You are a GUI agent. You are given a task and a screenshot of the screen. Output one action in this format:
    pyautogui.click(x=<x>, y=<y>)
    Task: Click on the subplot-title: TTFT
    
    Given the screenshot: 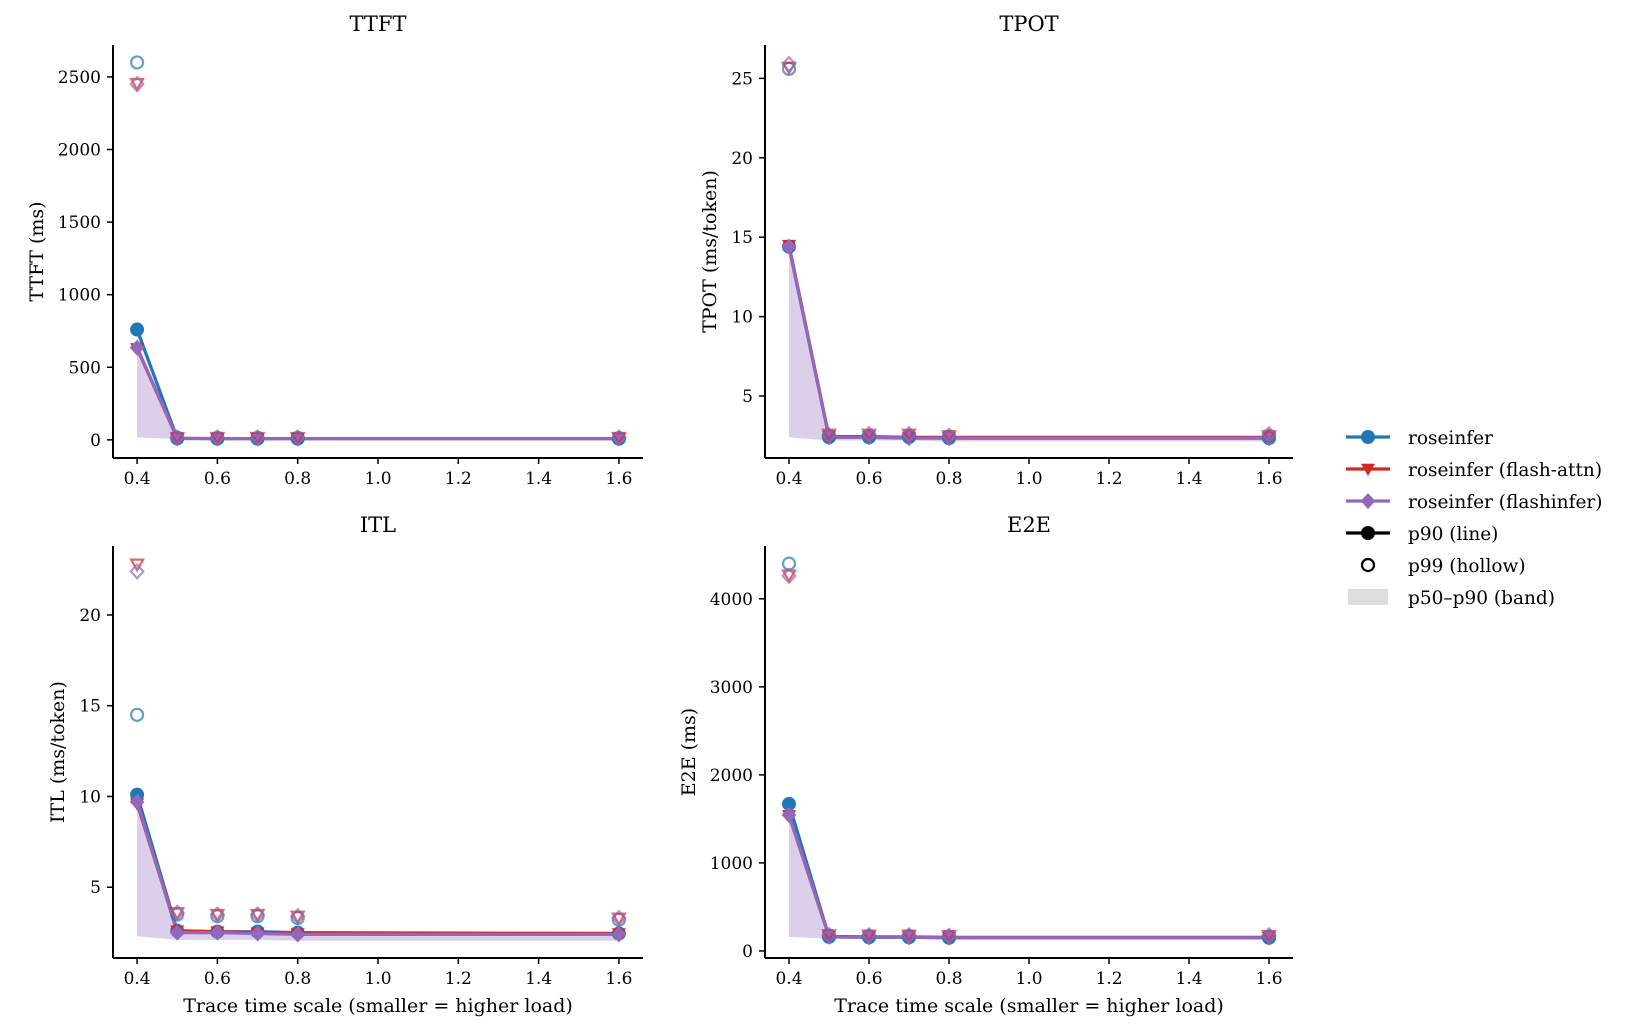 What is the action you would take?
    pyautogui.click(x=378, y=24)
    